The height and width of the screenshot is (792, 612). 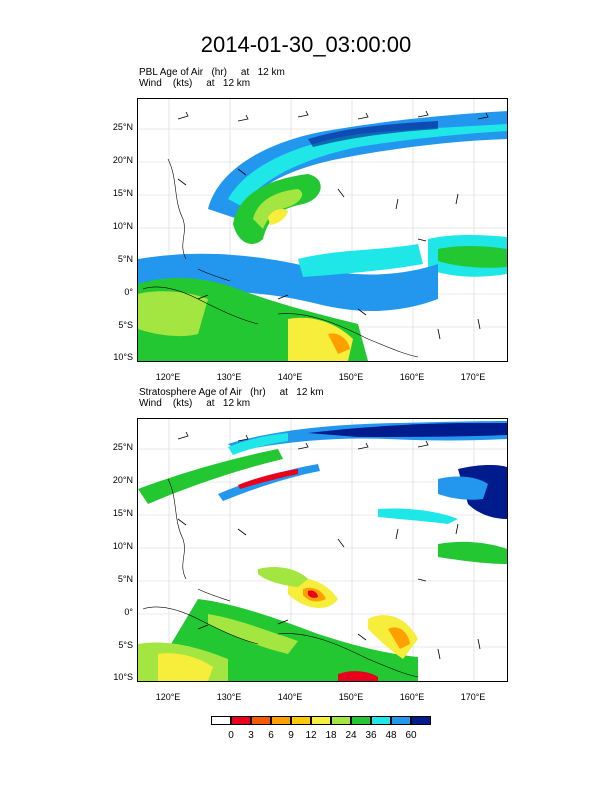 I want to click on panel2-lon-label: 140°E, so click(x=290, y=697).